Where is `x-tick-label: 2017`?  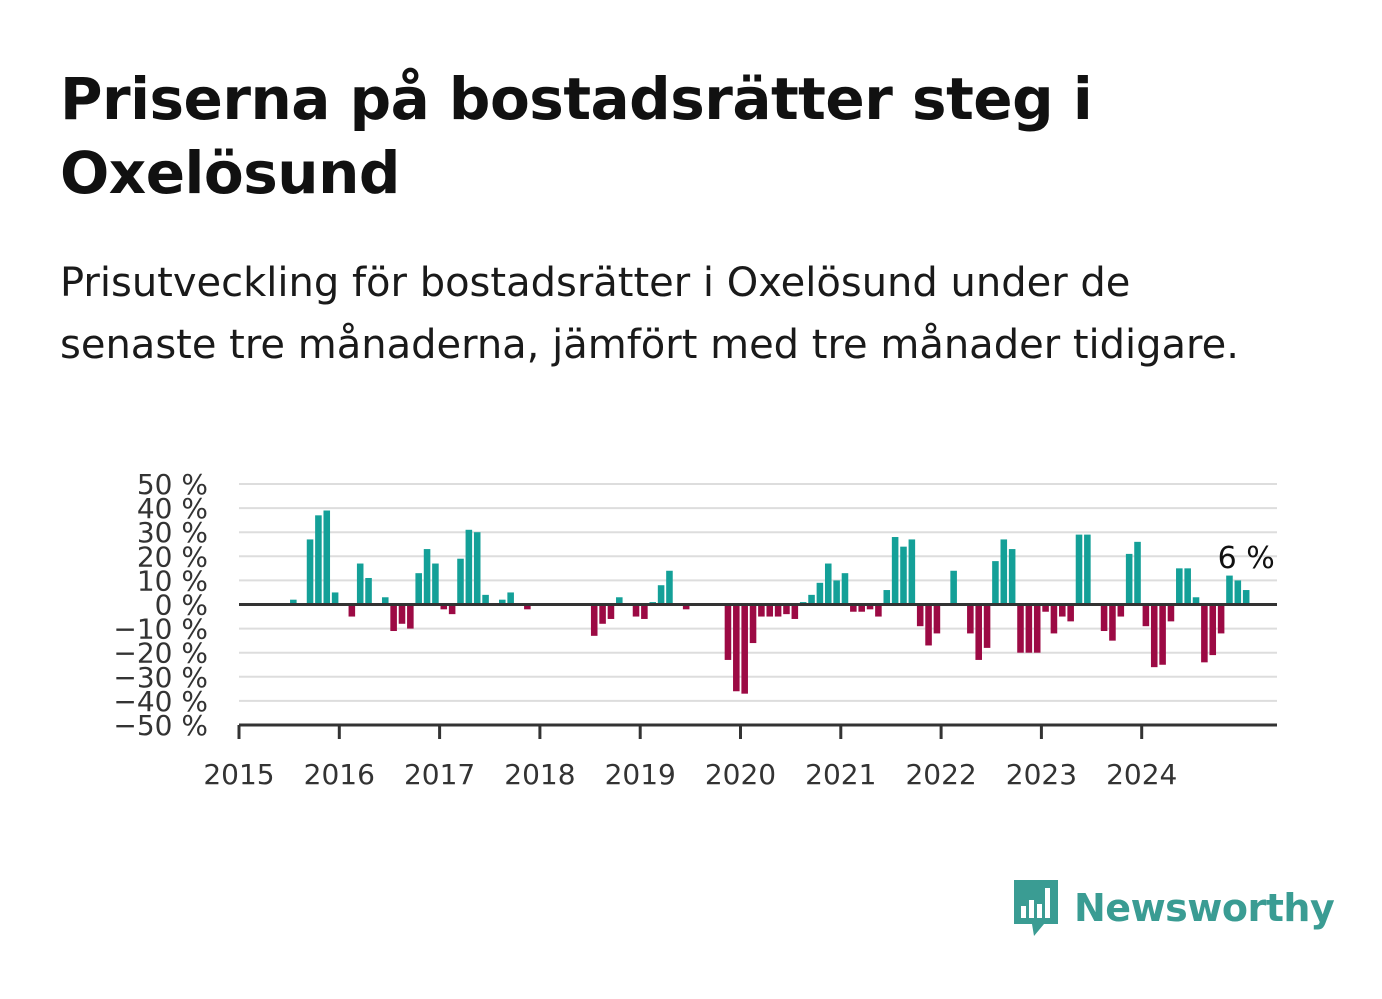
x-tick-label: 2017 is located at coordinates (439, 774).